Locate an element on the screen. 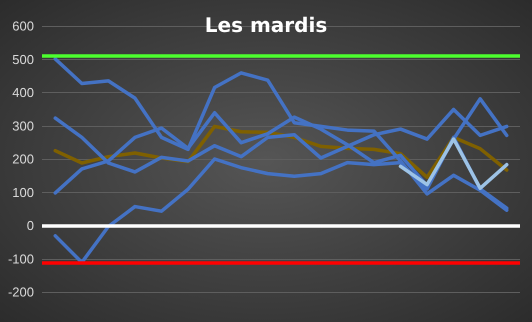  y-tick-label: 0 is located at coordinates (30, 225).